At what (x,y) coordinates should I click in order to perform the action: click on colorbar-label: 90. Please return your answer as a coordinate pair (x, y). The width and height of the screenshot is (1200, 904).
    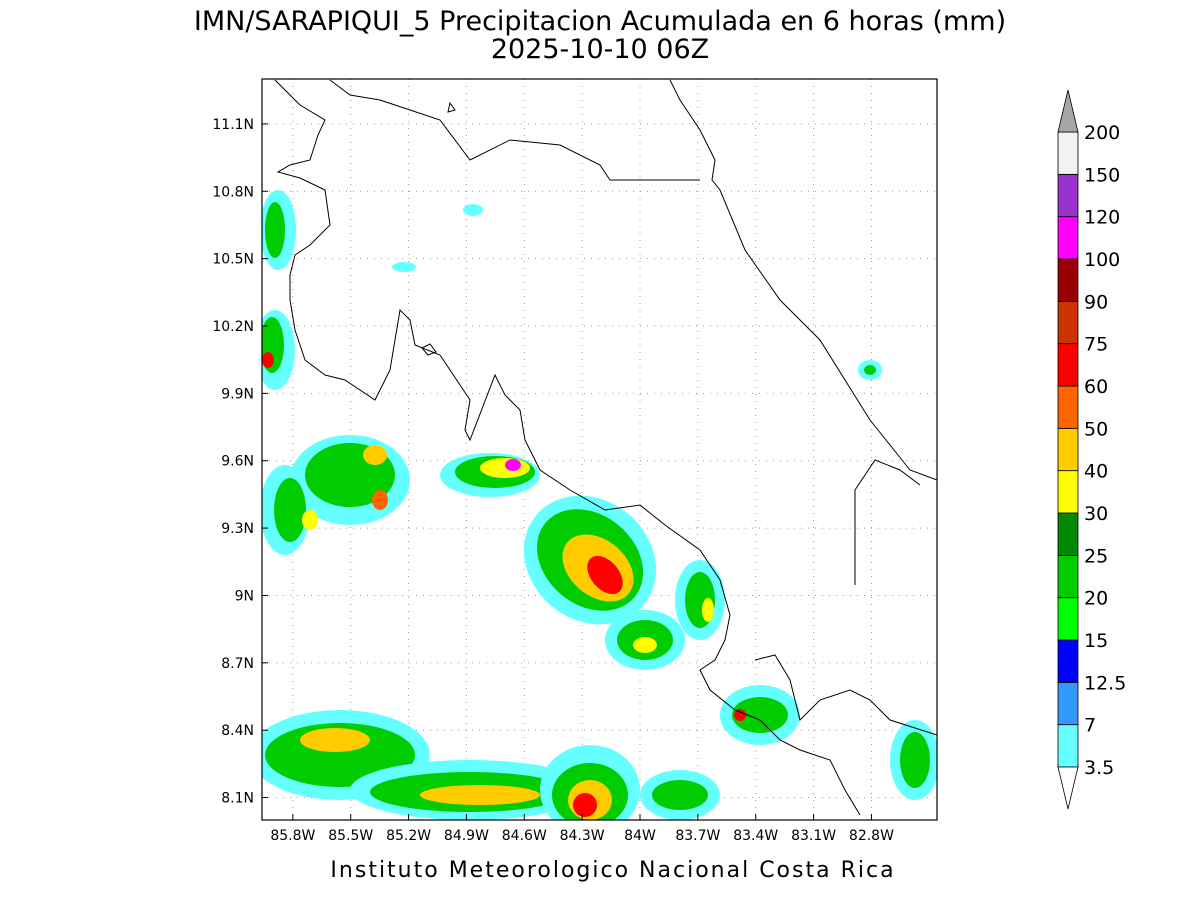
    Looking at the image, I should click on (1096, 302).